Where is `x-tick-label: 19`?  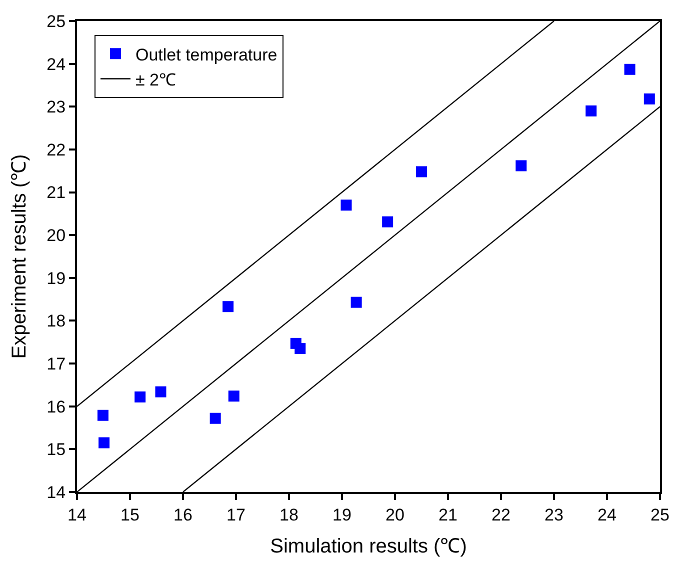
x-tick-label: 19 is located at coordinates (342, 514).